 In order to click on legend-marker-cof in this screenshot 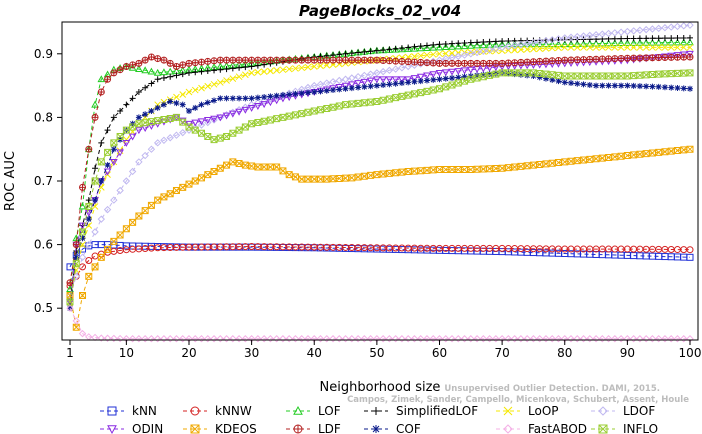, I will do `click(376, 429)`.